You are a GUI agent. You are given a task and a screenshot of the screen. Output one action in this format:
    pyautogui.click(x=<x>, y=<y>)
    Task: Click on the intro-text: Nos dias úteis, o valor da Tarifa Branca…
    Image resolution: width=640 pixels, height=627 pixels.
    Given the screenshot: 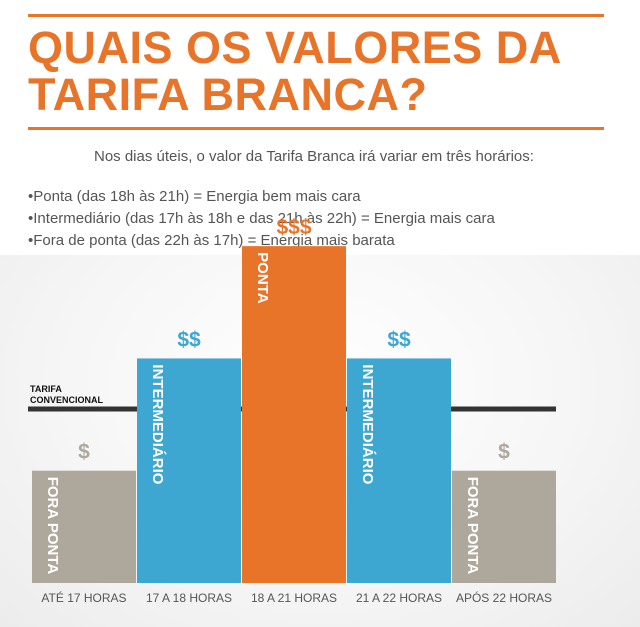 What is the action you would take?
    pyautogui.click(x=314, y=156)
    